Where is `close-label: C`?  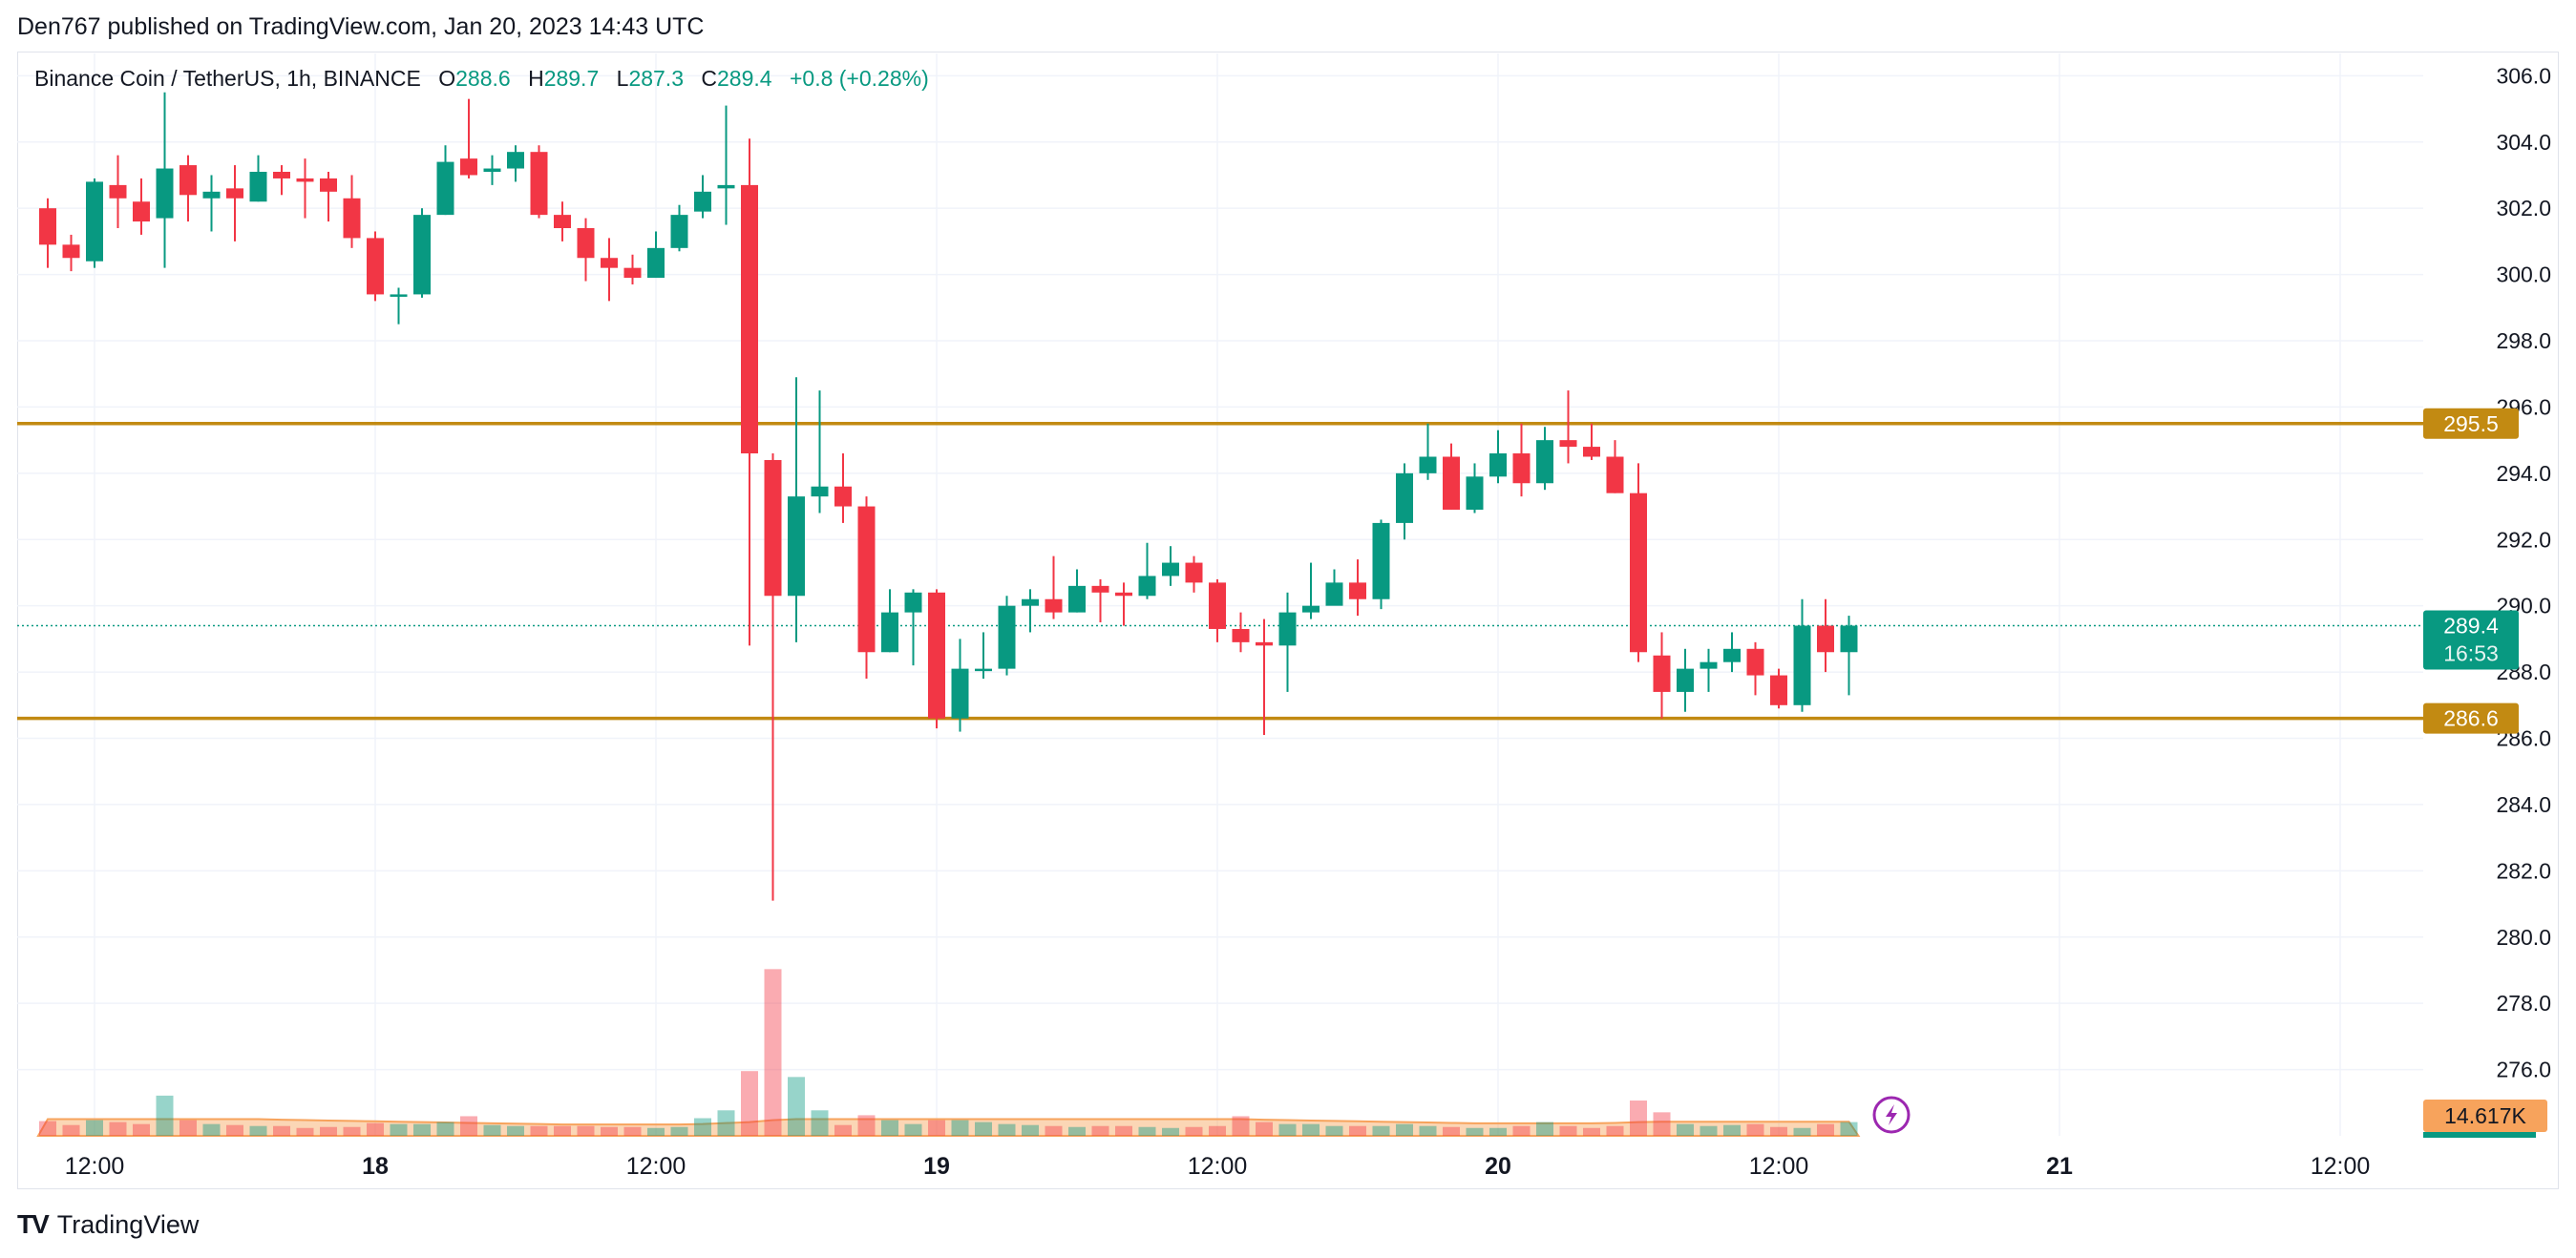 close-label: C is located at coordinates (709, 79).